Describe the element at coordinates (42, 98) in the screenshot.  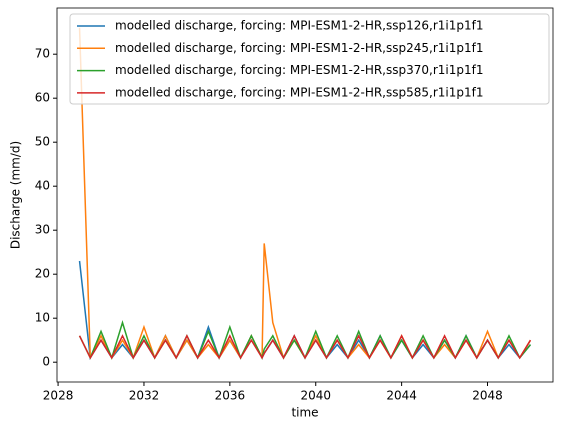
I see `y-tick-label: 60` at that location.